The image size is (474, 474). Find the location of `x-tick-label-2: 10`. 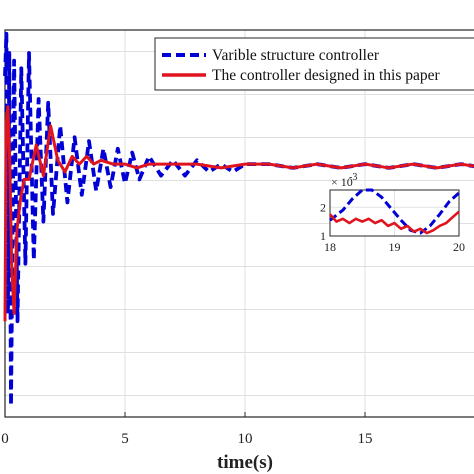

x-tick-label-2: 10 is located at coordinates (245, 439).